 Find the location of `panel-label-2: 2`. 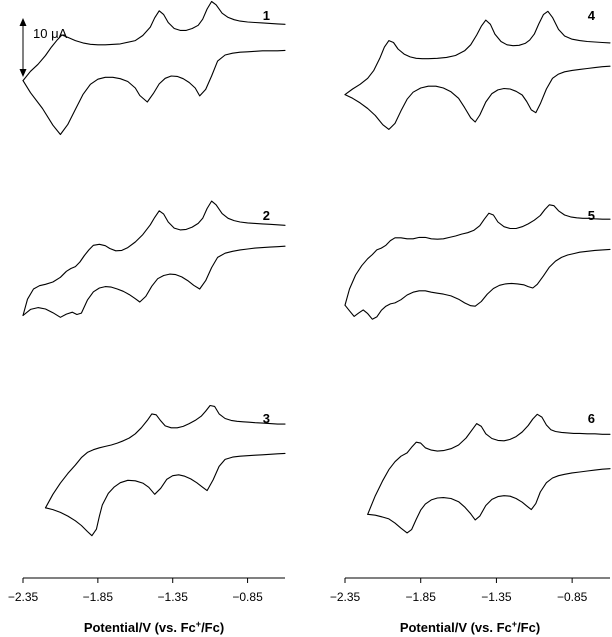

panel-label-2: 2 is located at coordinates (266, 215).